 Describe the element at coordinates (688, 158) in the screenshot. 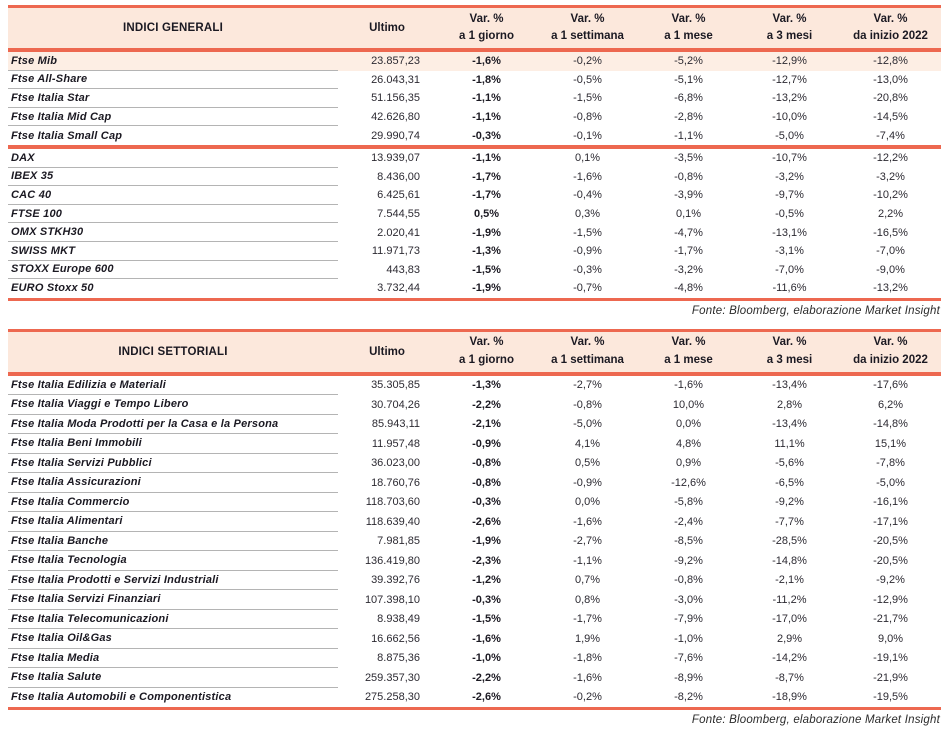

I see `pct-change-2: -3,5%` at that location.